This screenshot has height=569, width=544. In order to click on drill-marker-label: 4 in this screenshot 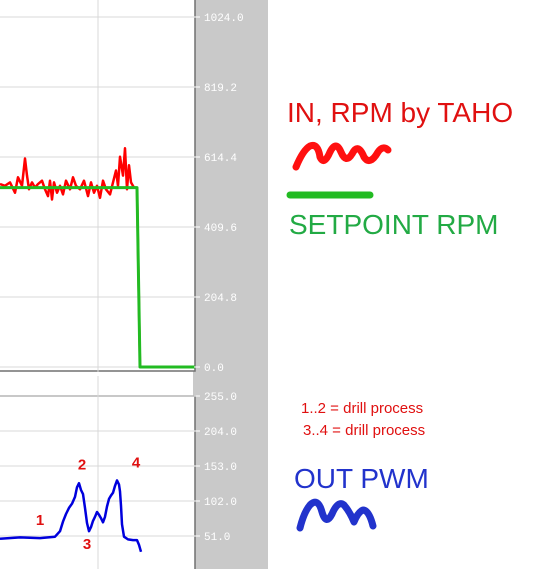, I will do `click(136, 462)`.